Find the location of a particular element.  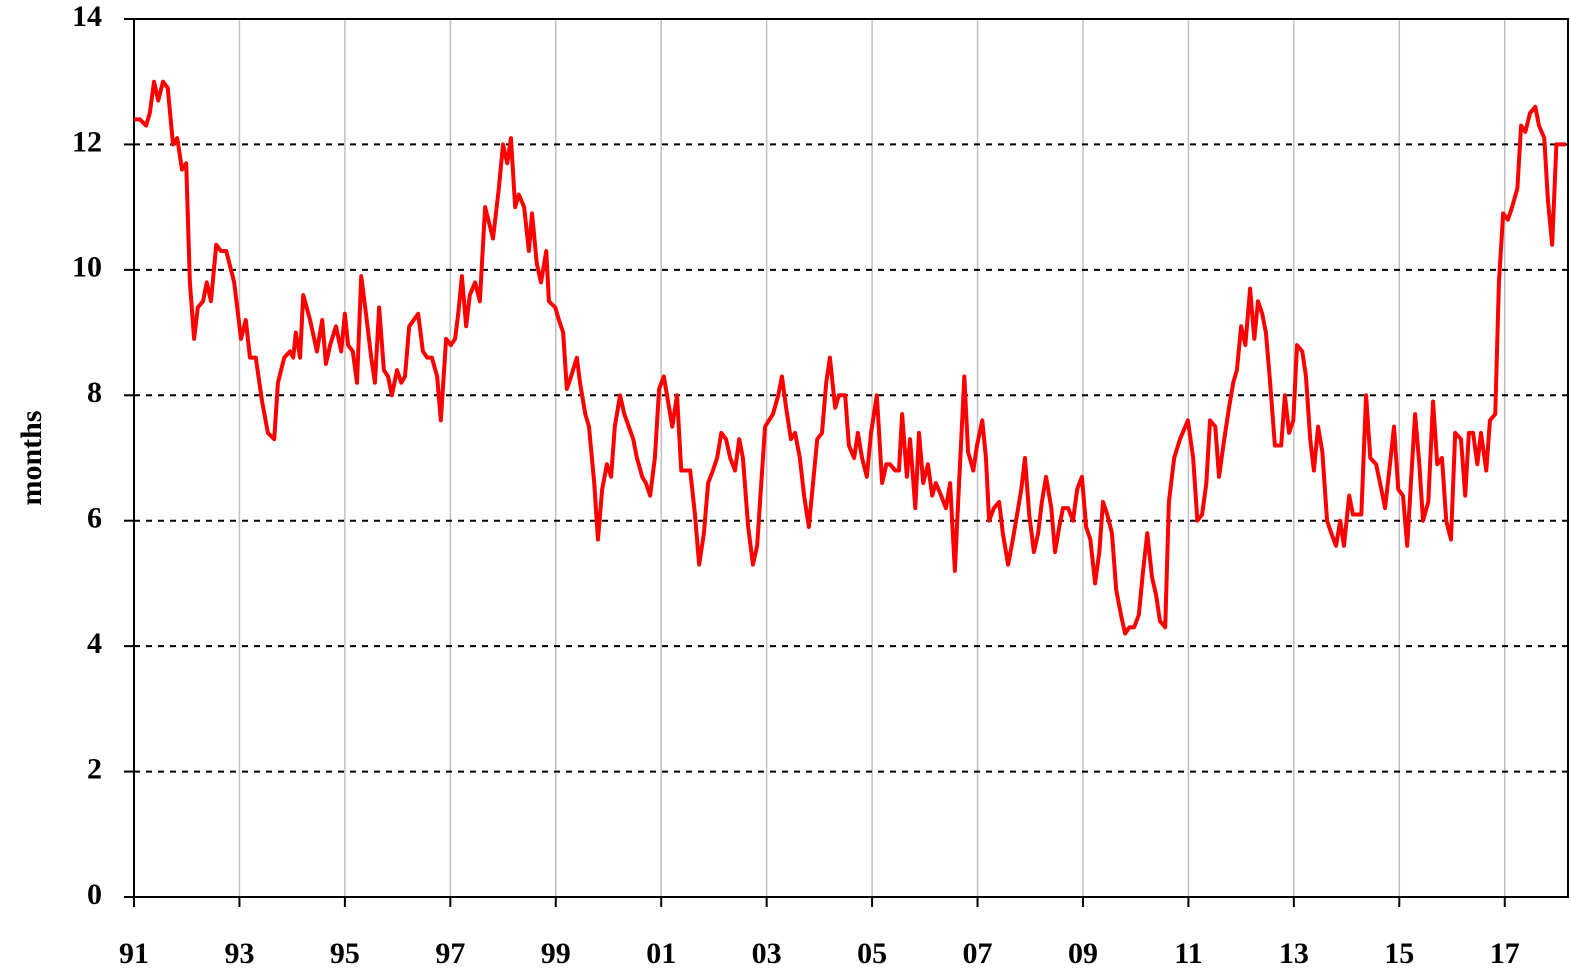

x-tick-label: 93 is located at coordinates (239, 953).